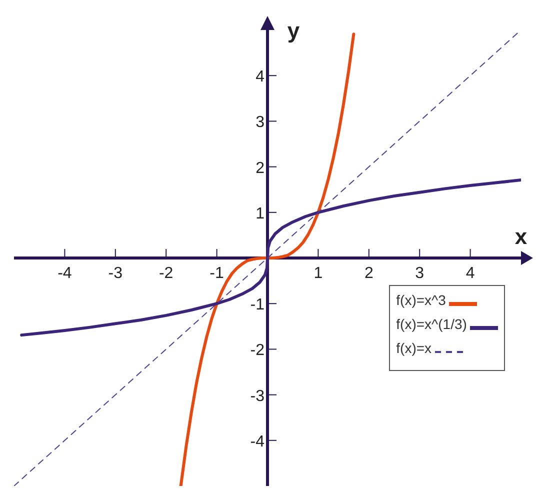 The width and height of the screenshot is (549, 500). I want to click on y-tick-label: 2, so click(260, 168).